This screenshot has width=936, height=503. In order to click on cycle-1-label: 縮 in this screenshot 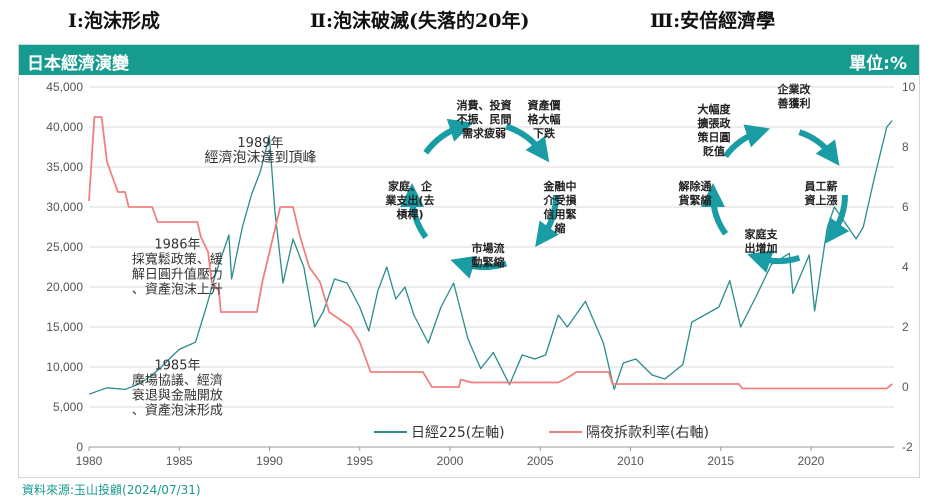, I will do `click(560, 228)`.